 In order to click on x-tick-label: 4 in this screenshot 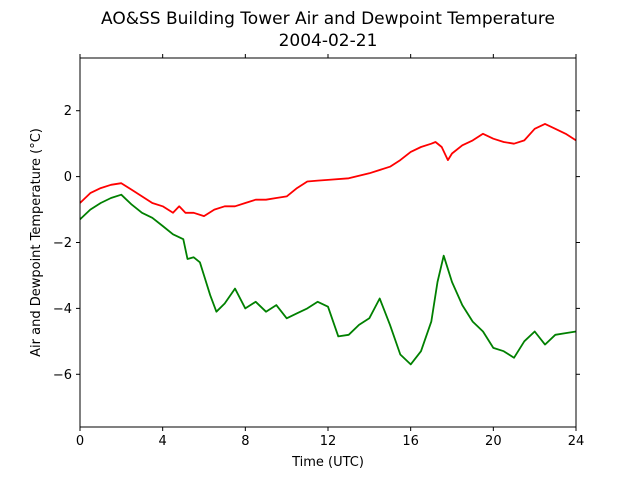, I will do `click(163, 441)`.